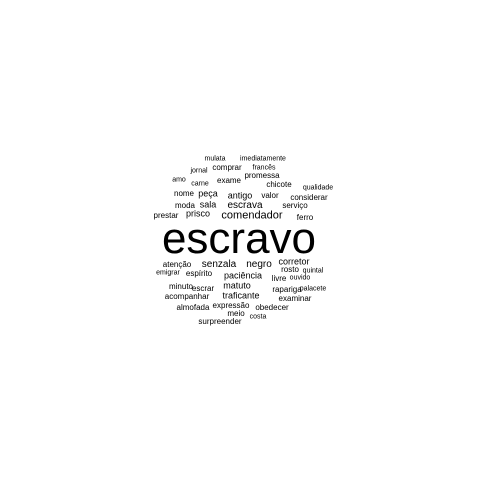  What do you see at coordinates (181, 286) in the screenshot?
I see `word-minuto: minuto` at bounding box center [181, 286].